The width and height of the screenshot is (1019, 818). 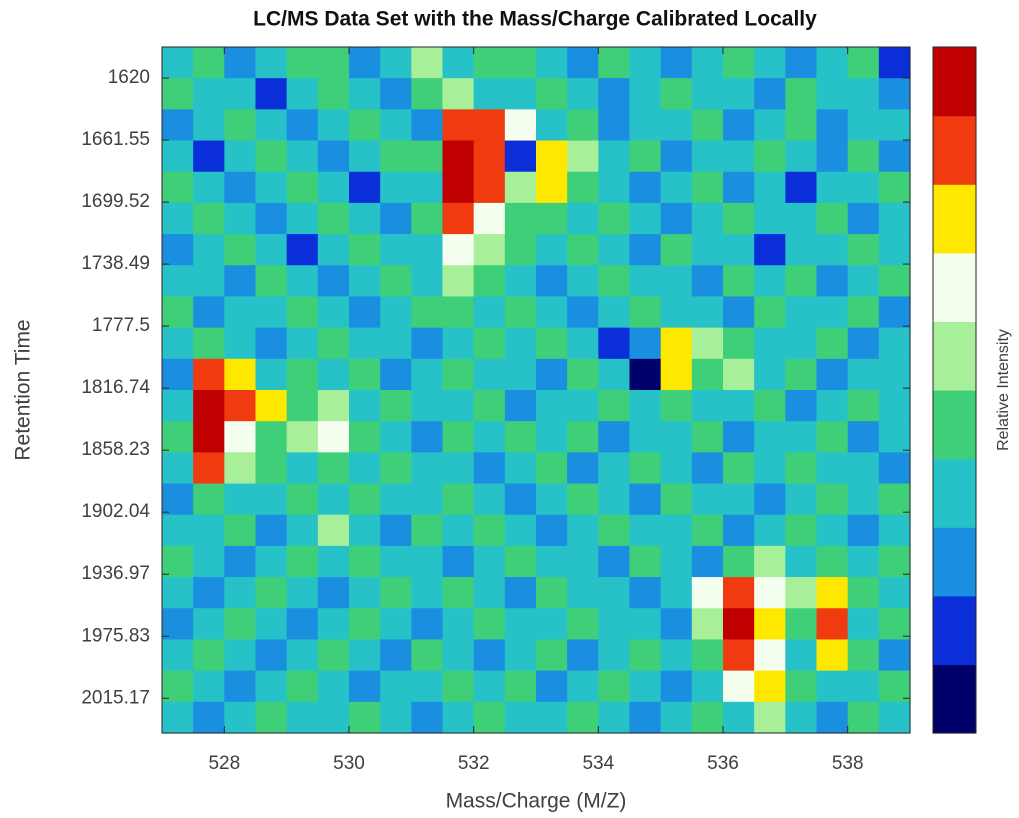 What do you see at coordinates (115, 573) in the screenshot?
I see `y-tick-label: 1936.97` at bounding box center [115, 573].